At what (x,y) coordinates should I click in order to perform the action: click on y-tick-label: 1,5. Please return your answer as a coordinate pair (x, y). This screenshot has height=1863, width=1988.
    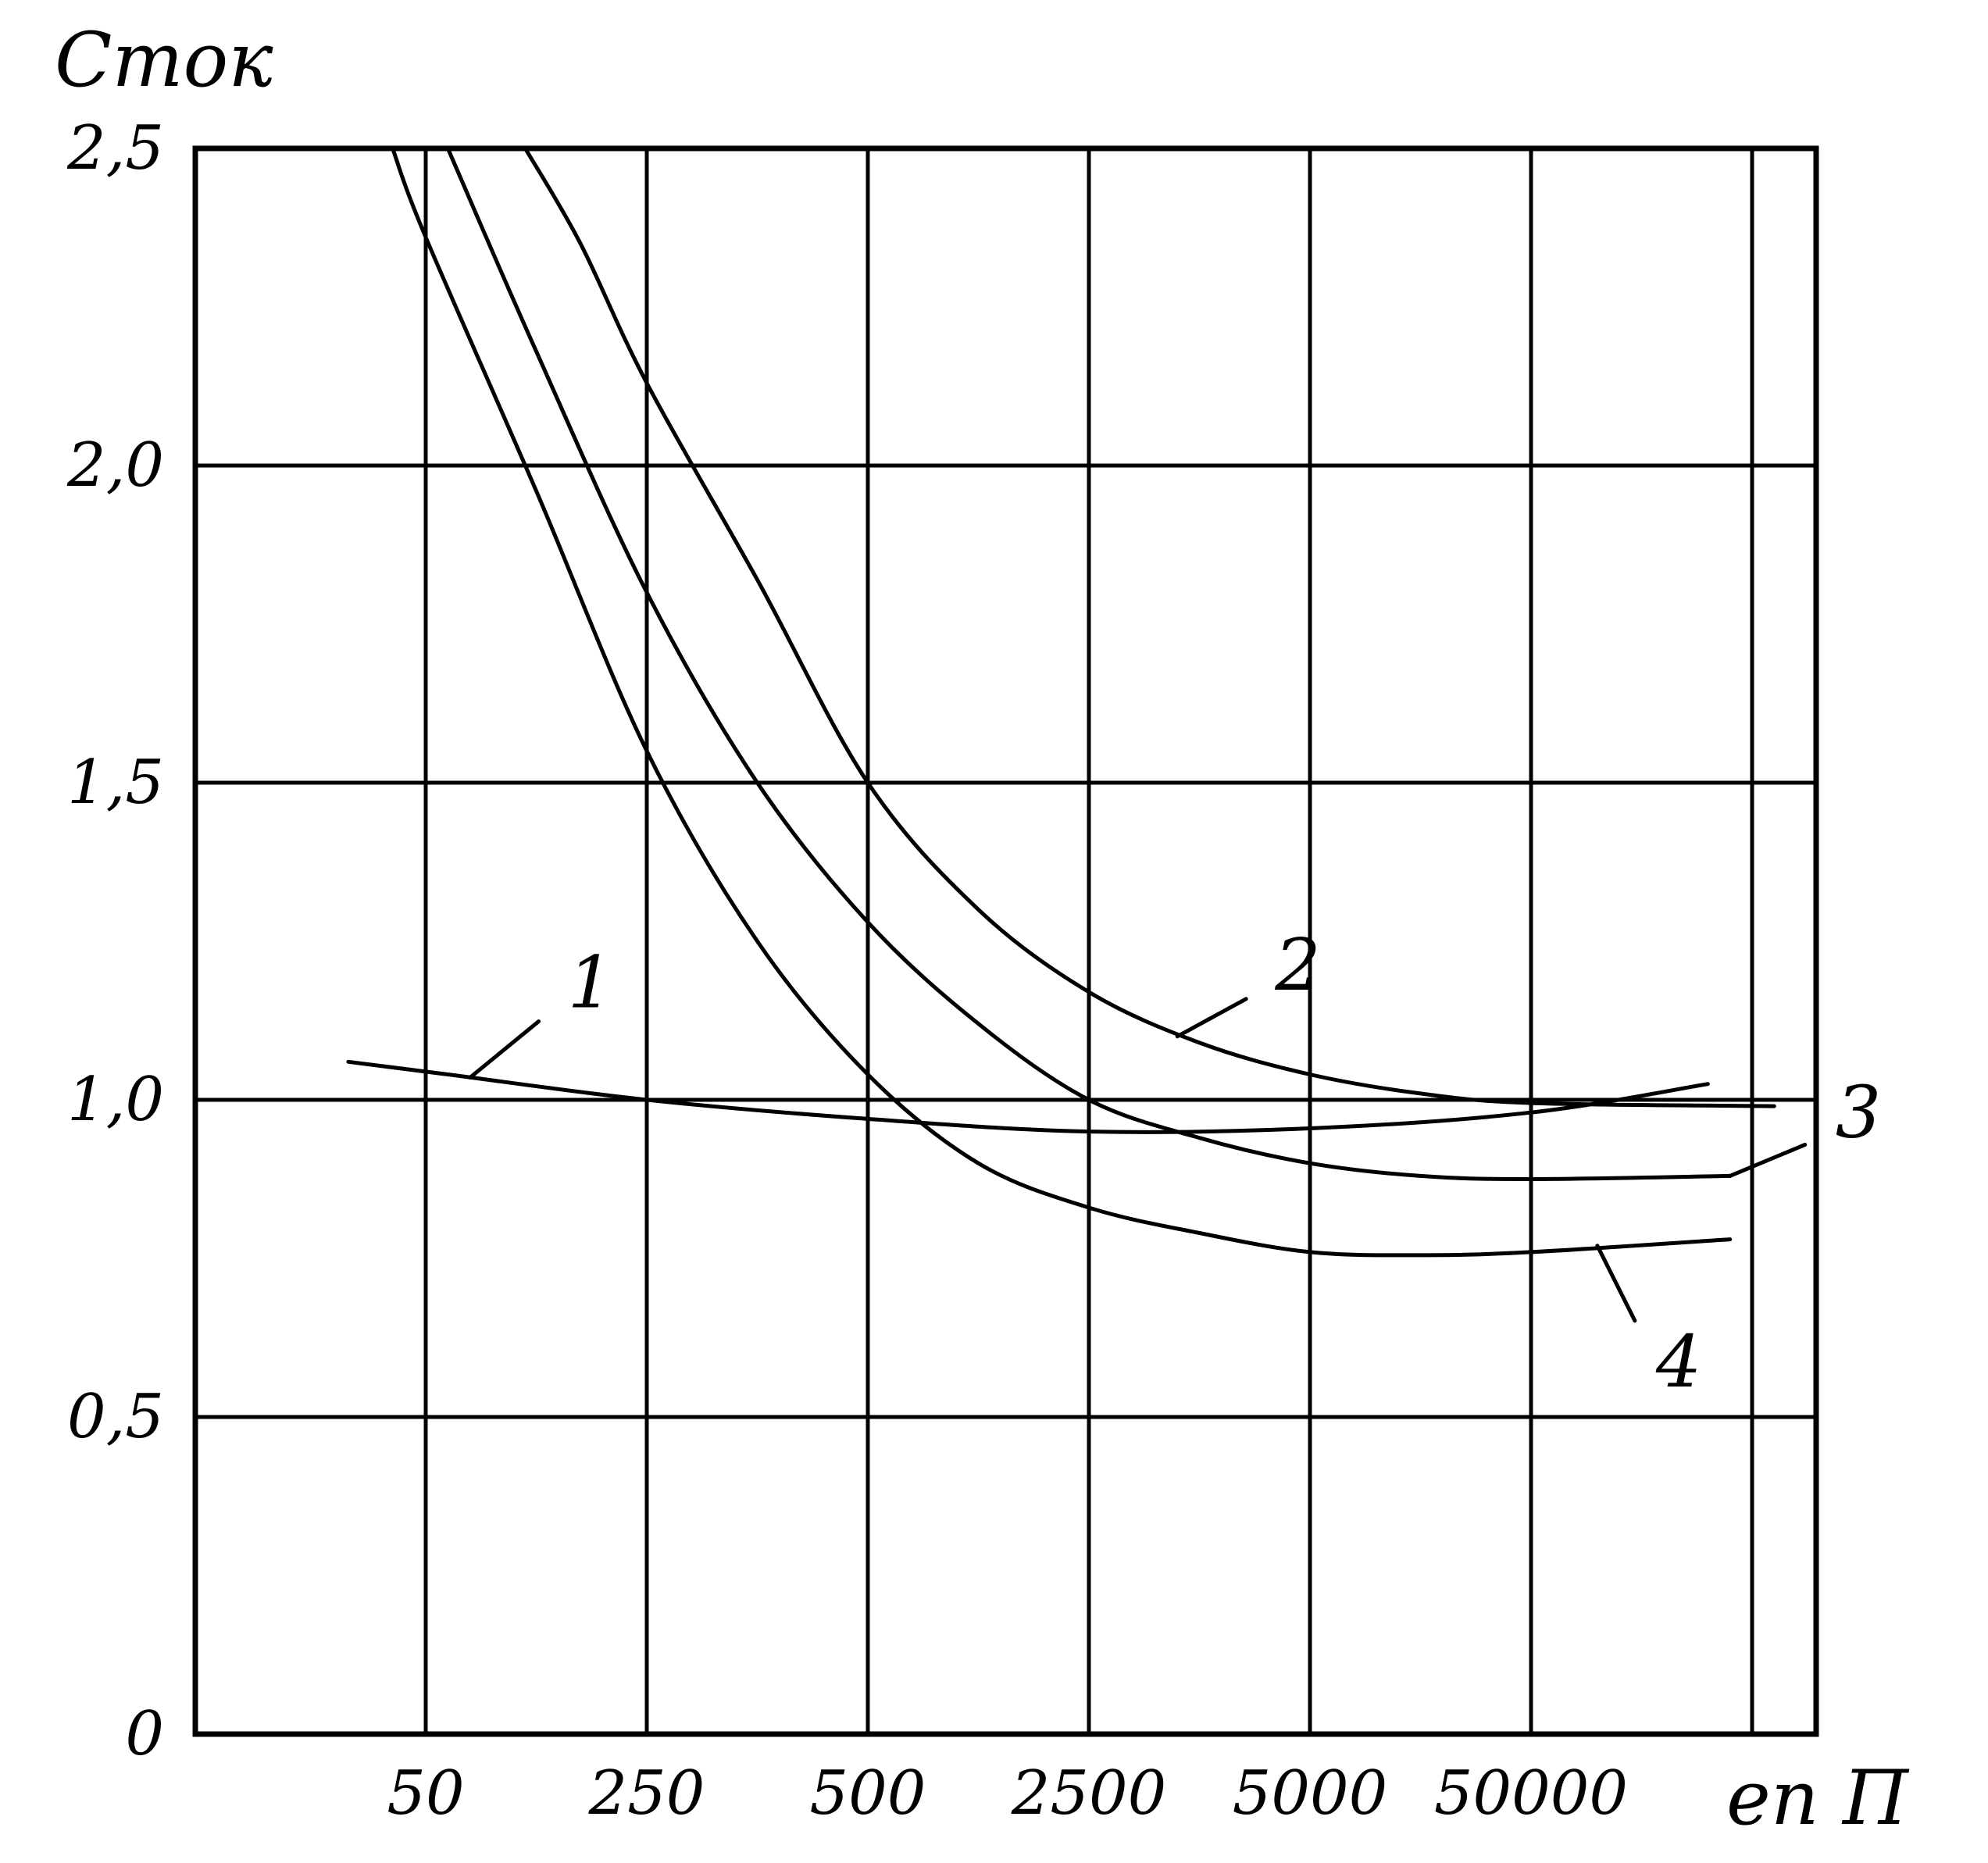
    Looking at the image, I should click on (116, 783).